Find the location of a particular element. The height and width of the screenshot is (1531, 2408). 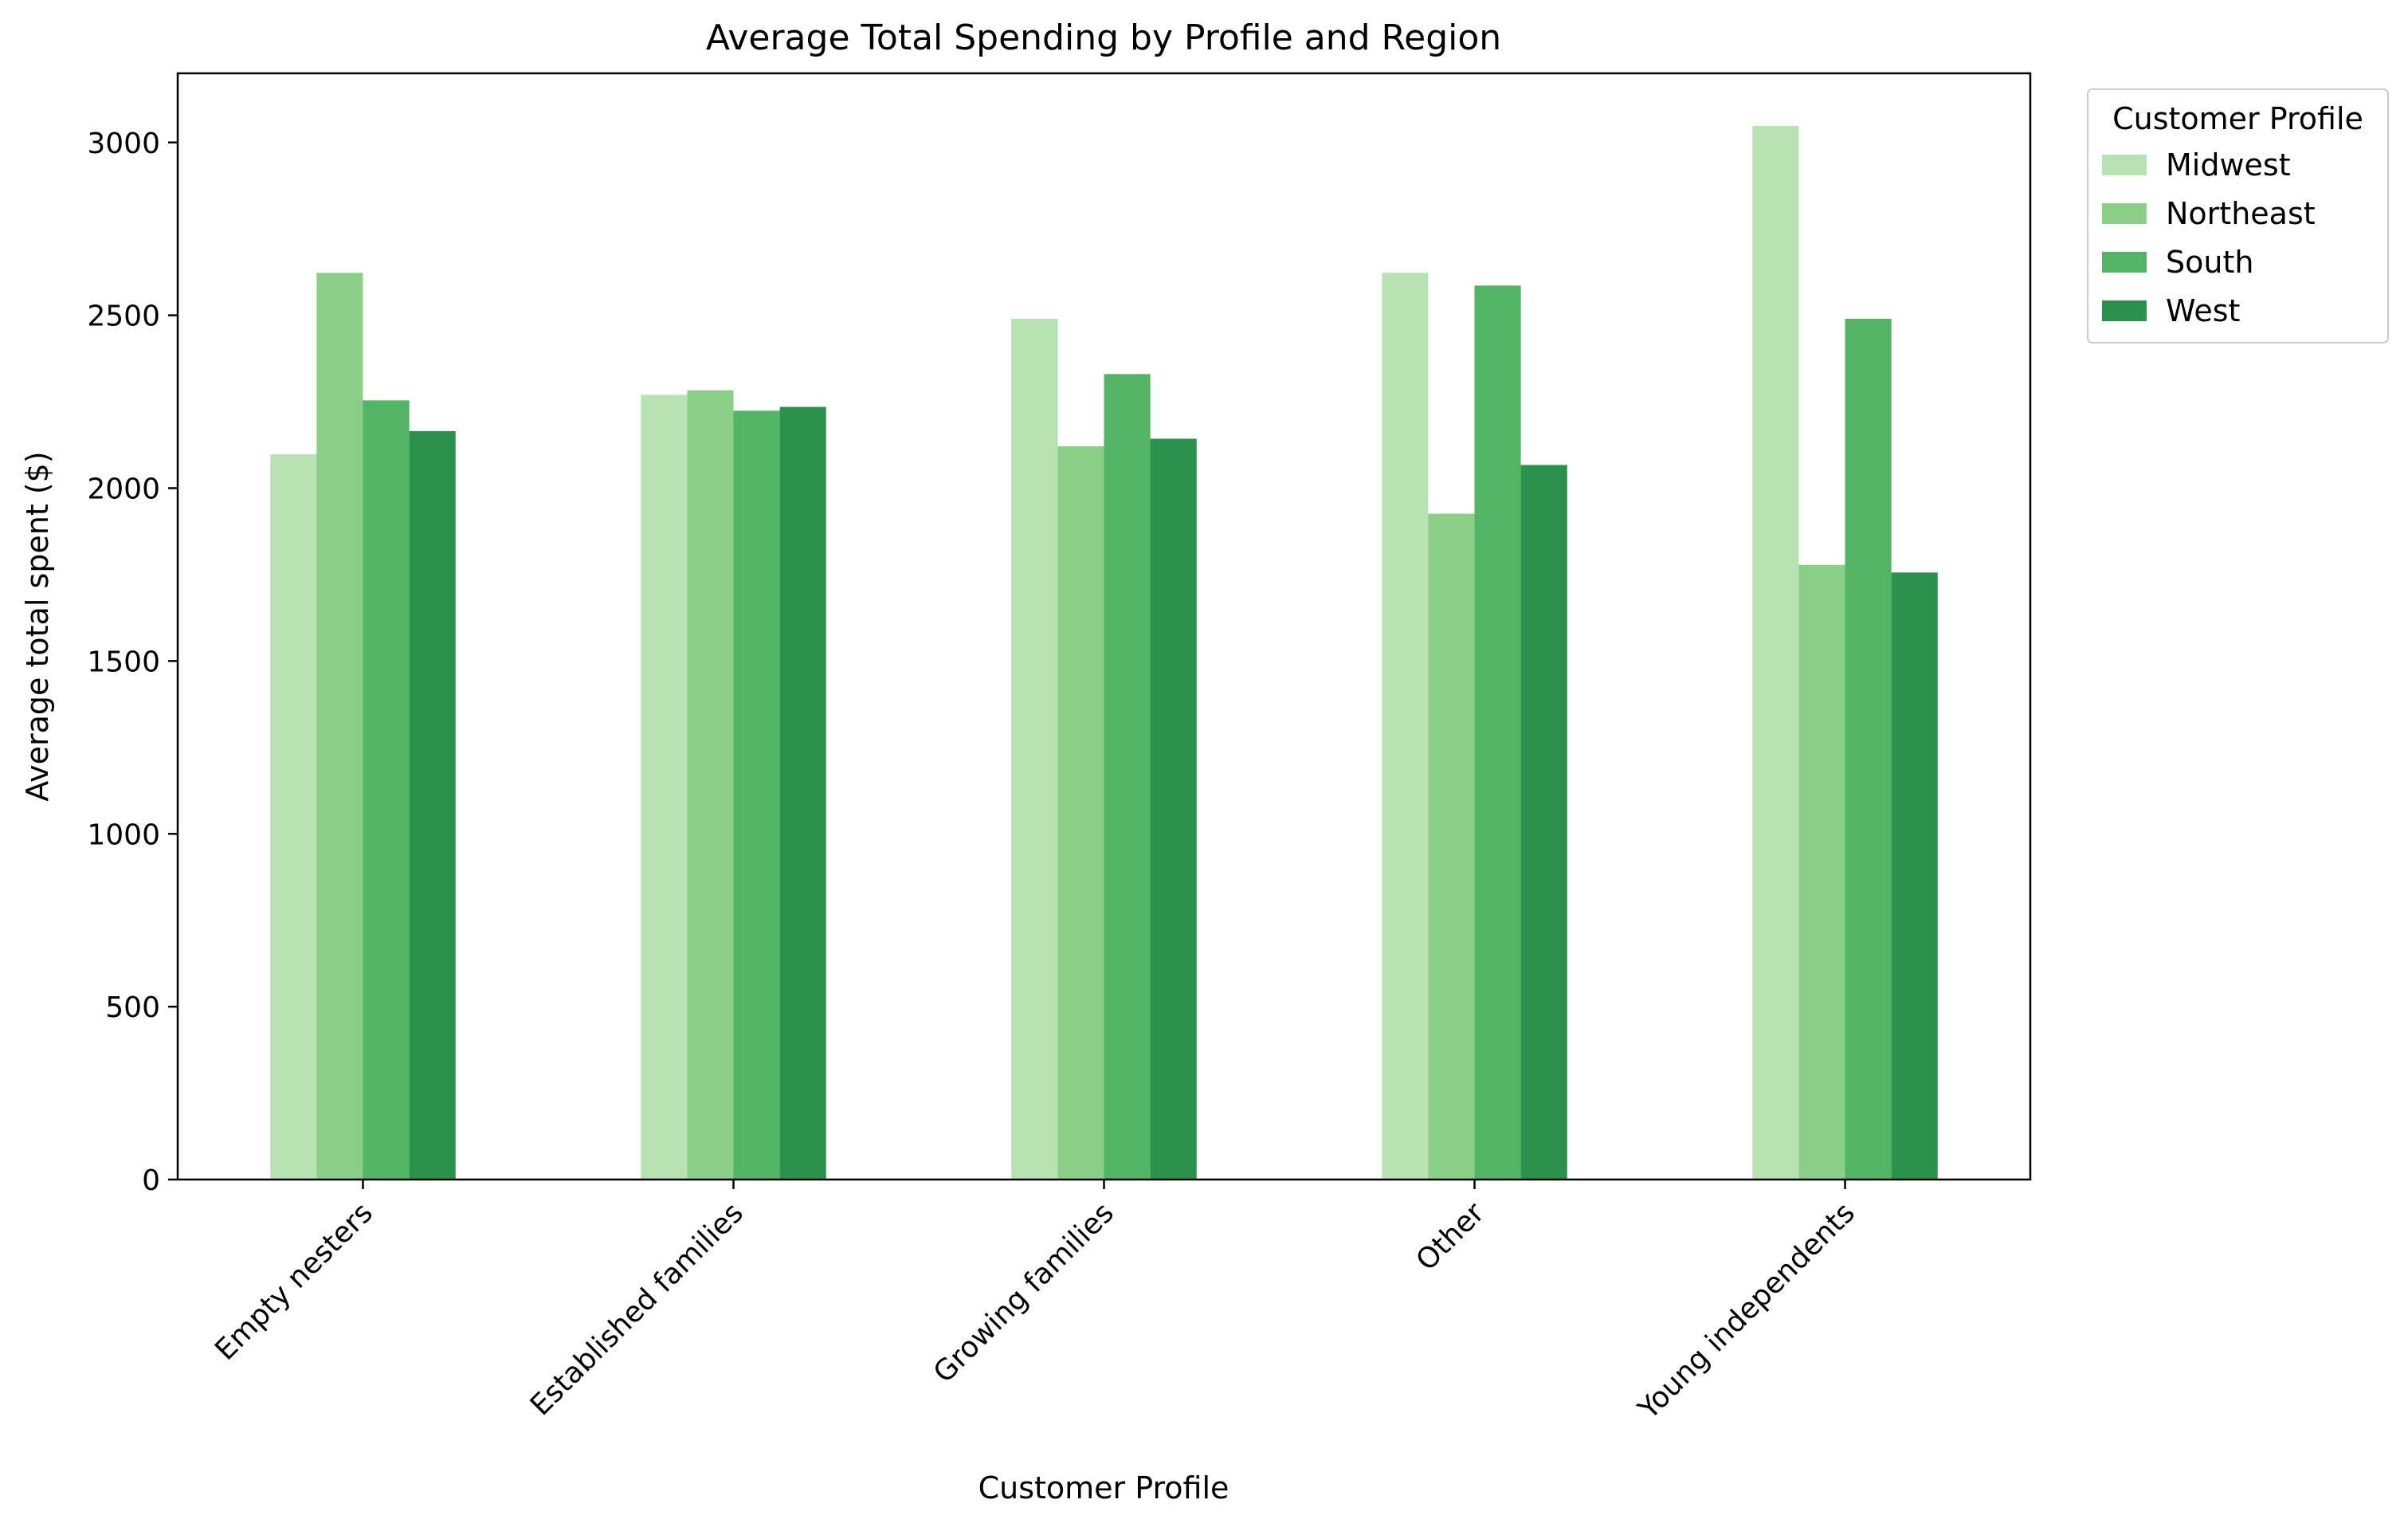

legend-label: Midwest is located at coordinates (2228, 165).